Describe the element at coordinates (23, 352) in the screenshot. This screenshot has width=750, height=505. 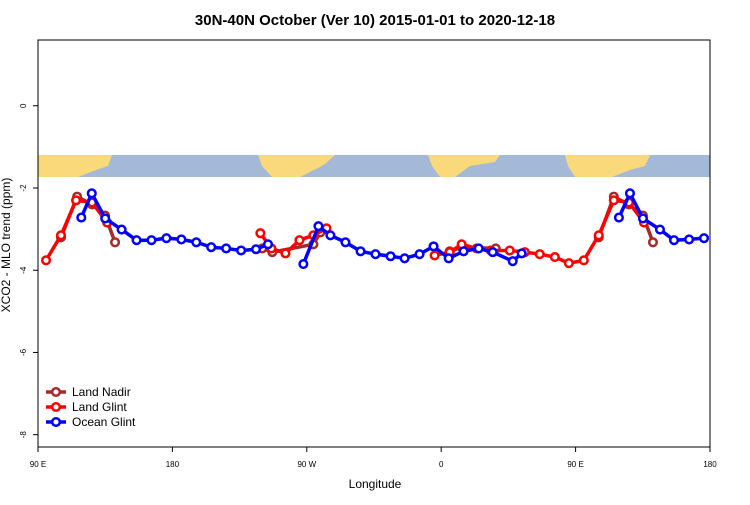
I see `y-tick-label: -6` at that location.